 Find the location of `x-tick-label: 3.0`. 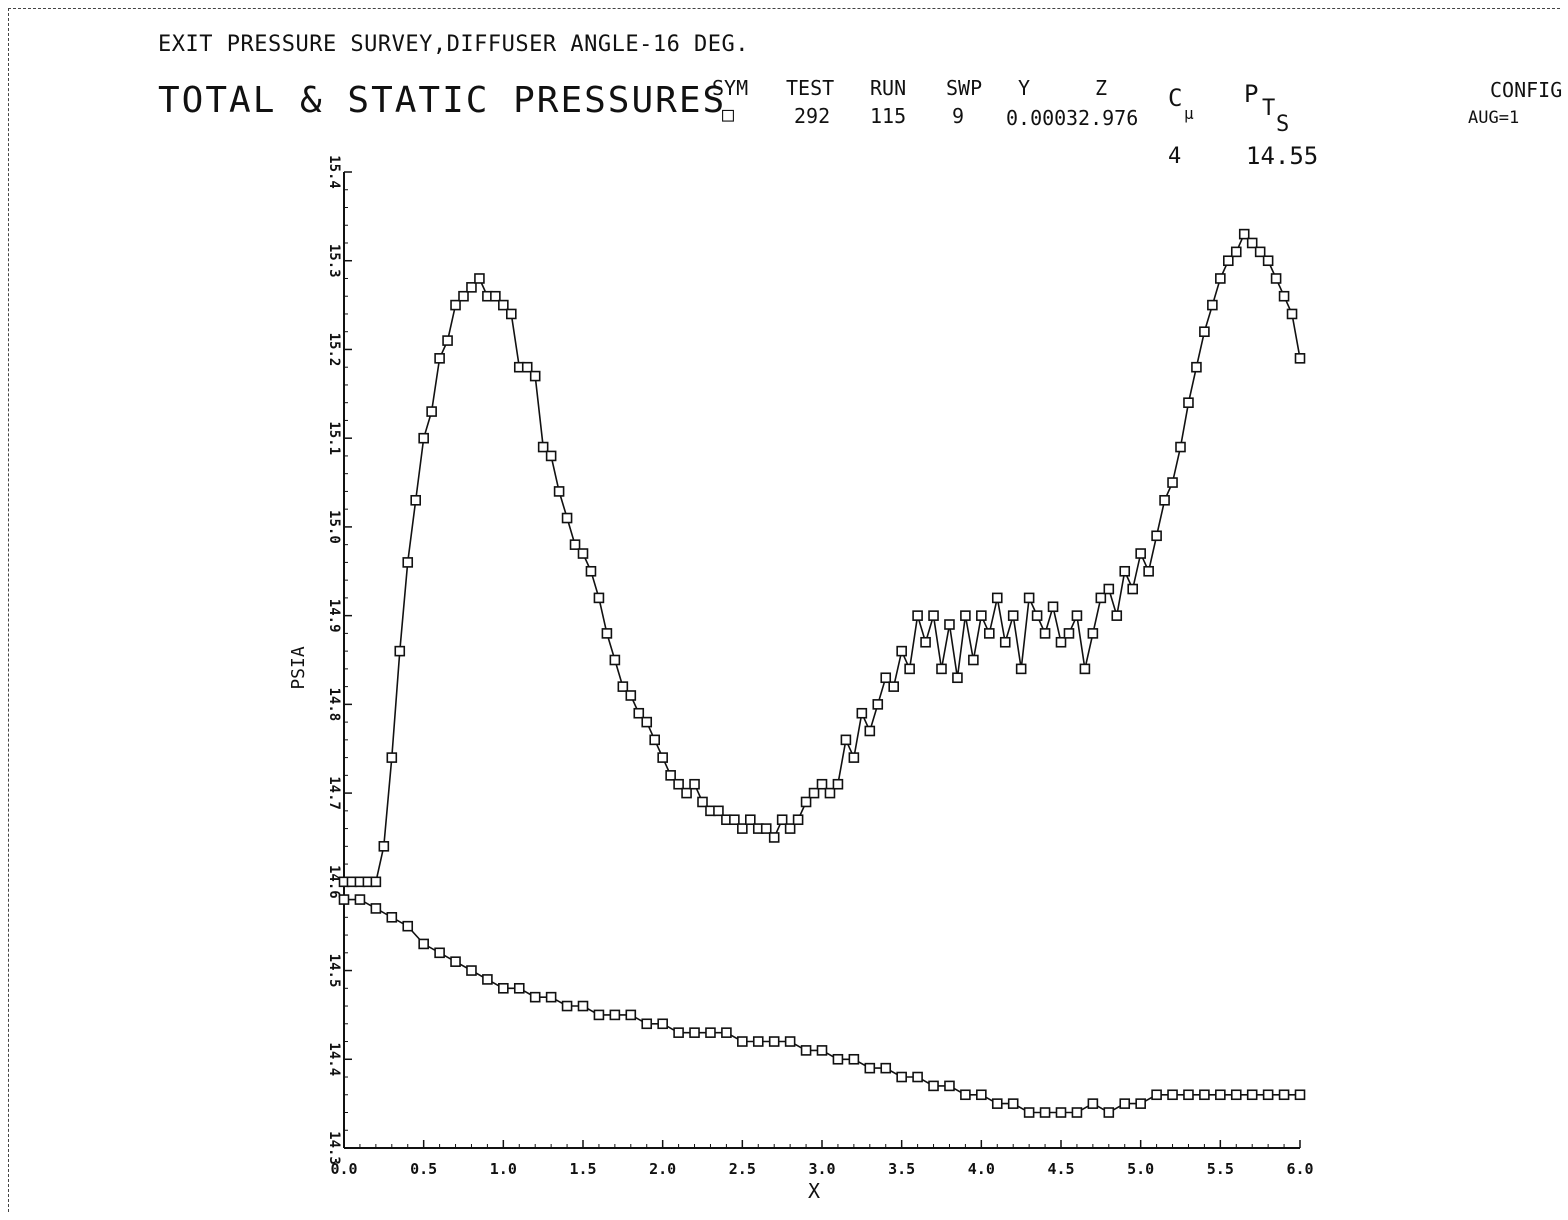

x-tick-label: 3.0 is located at coordinates (821, 1169).